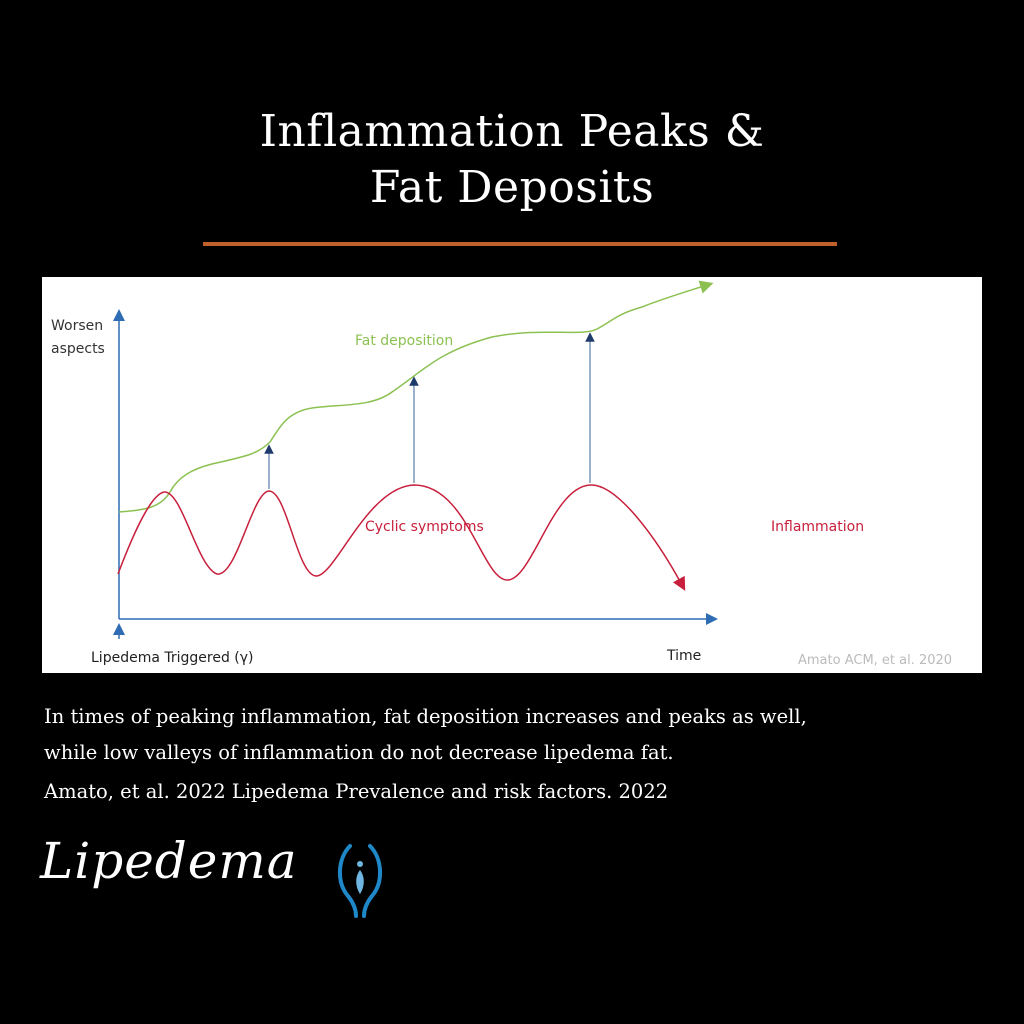 This screenshot has height=1024, width=1024. What do you see at coordinates (520, 244) in the screenshot?
I see `title-underline` at bounding box center [520, 244].